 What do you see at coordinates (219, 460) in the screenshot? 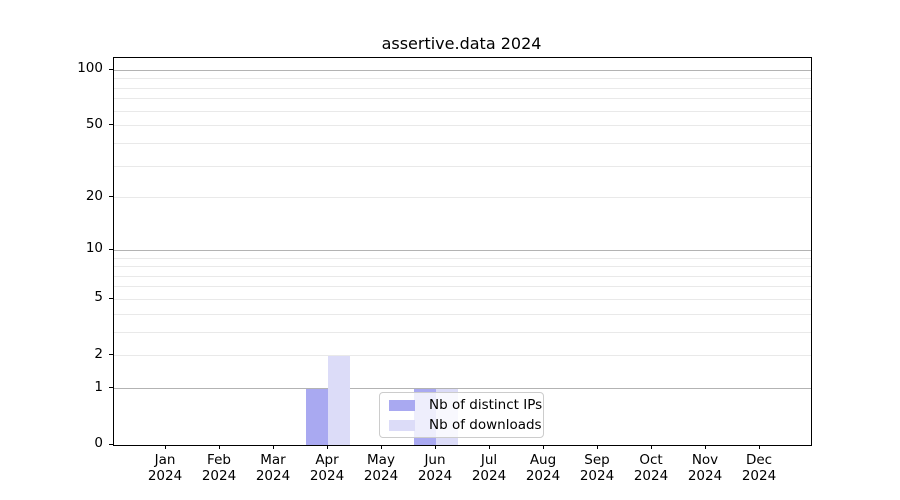
I see `x-tick-label-month: Feb` at bounding box center [219, 460].